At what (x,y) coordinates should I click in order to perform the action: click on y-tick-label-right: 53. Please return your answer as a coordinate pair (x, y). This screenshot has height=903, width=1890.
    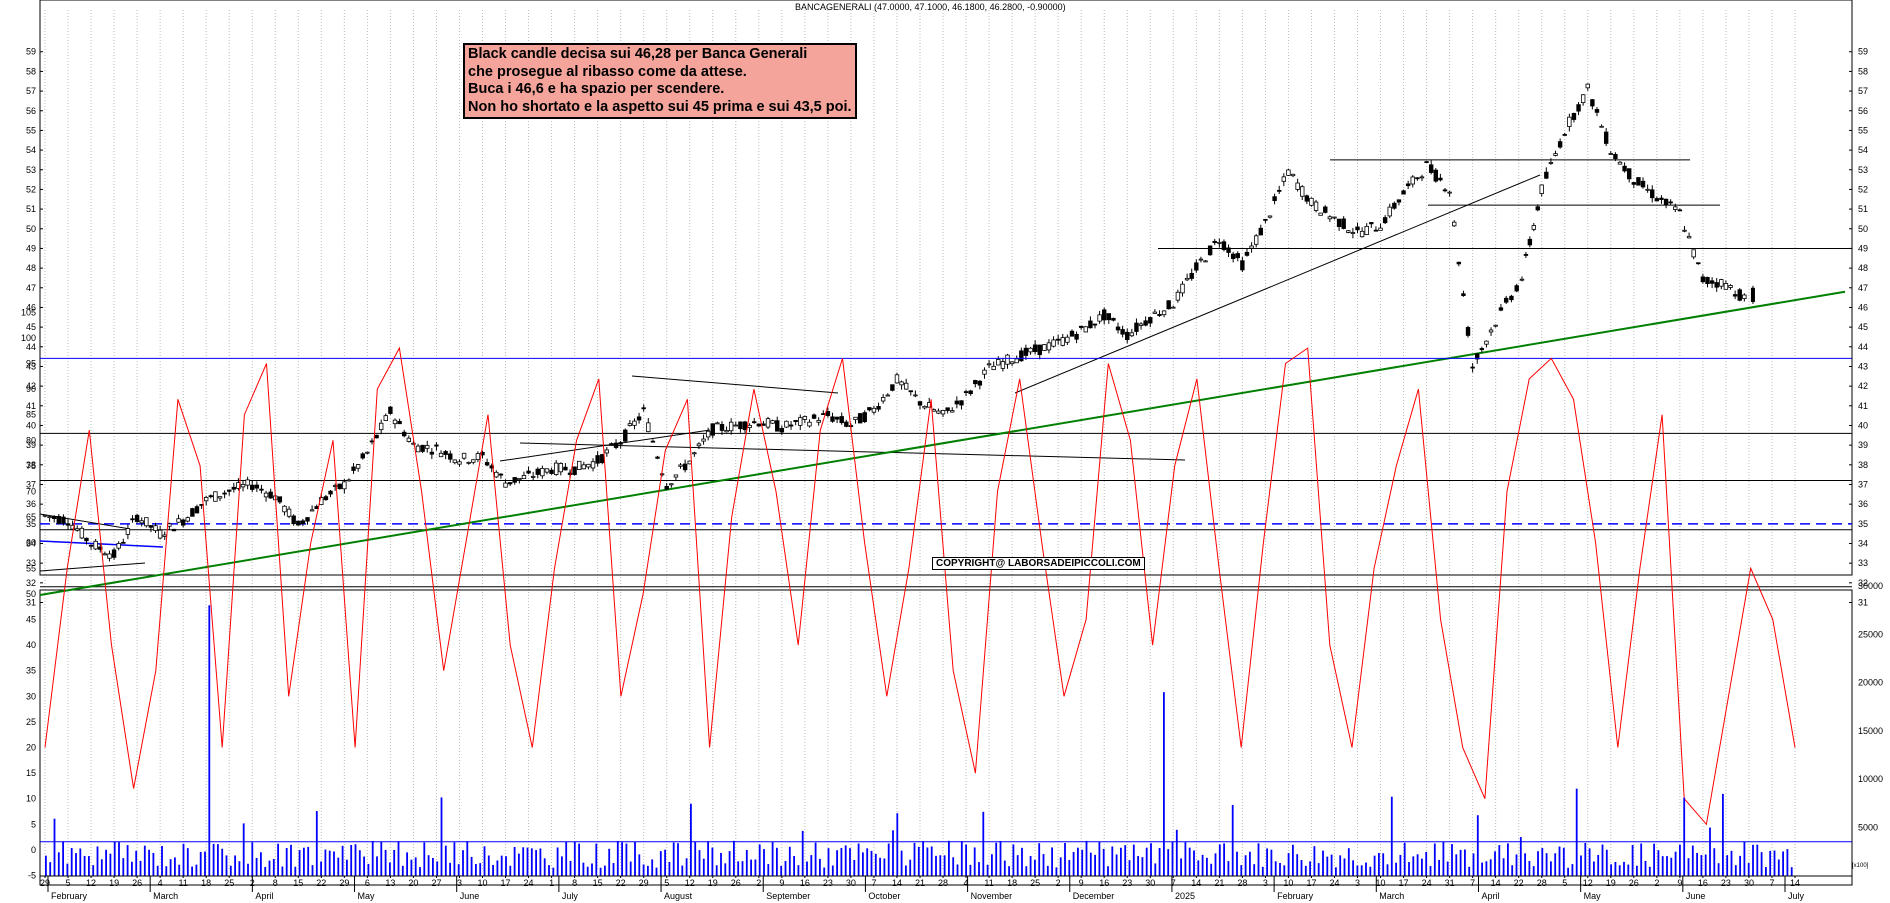
    Looking at the image, I should click on (1863, 170).